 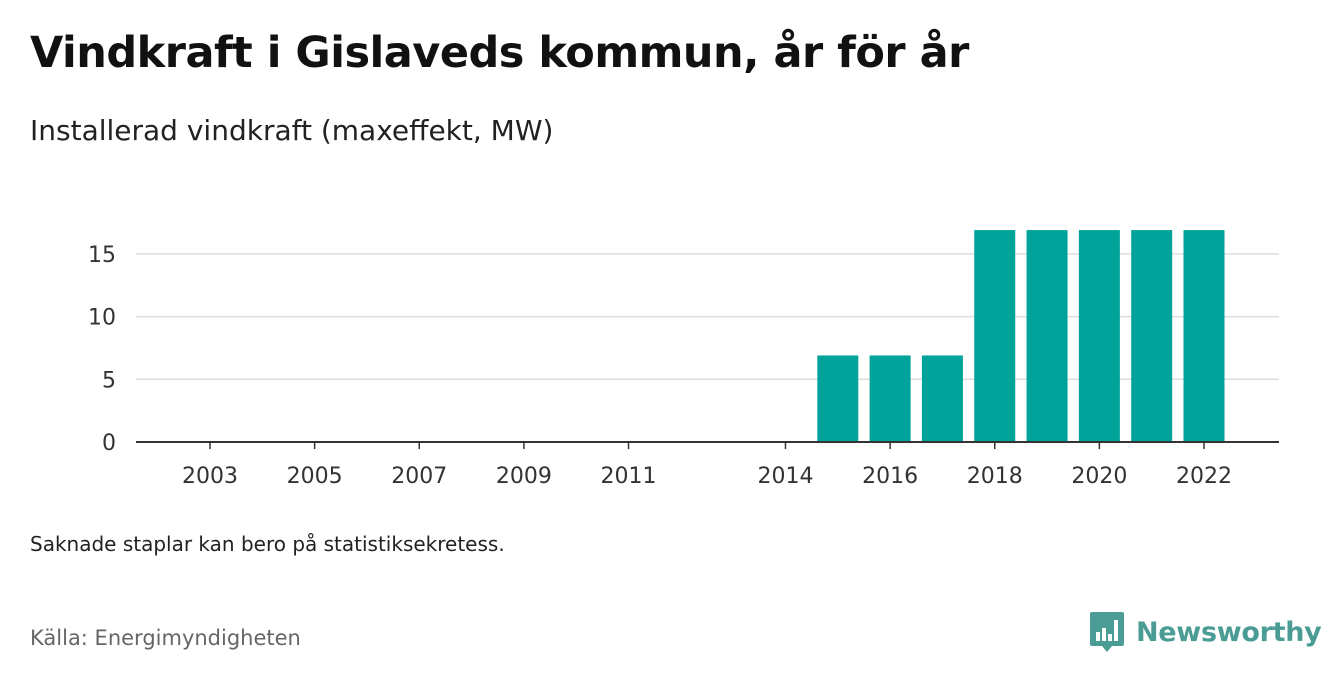 I want to click on chart-subtitle: Installerad vindkraft (maxeffekt, MW), so click(x=292, y=130).